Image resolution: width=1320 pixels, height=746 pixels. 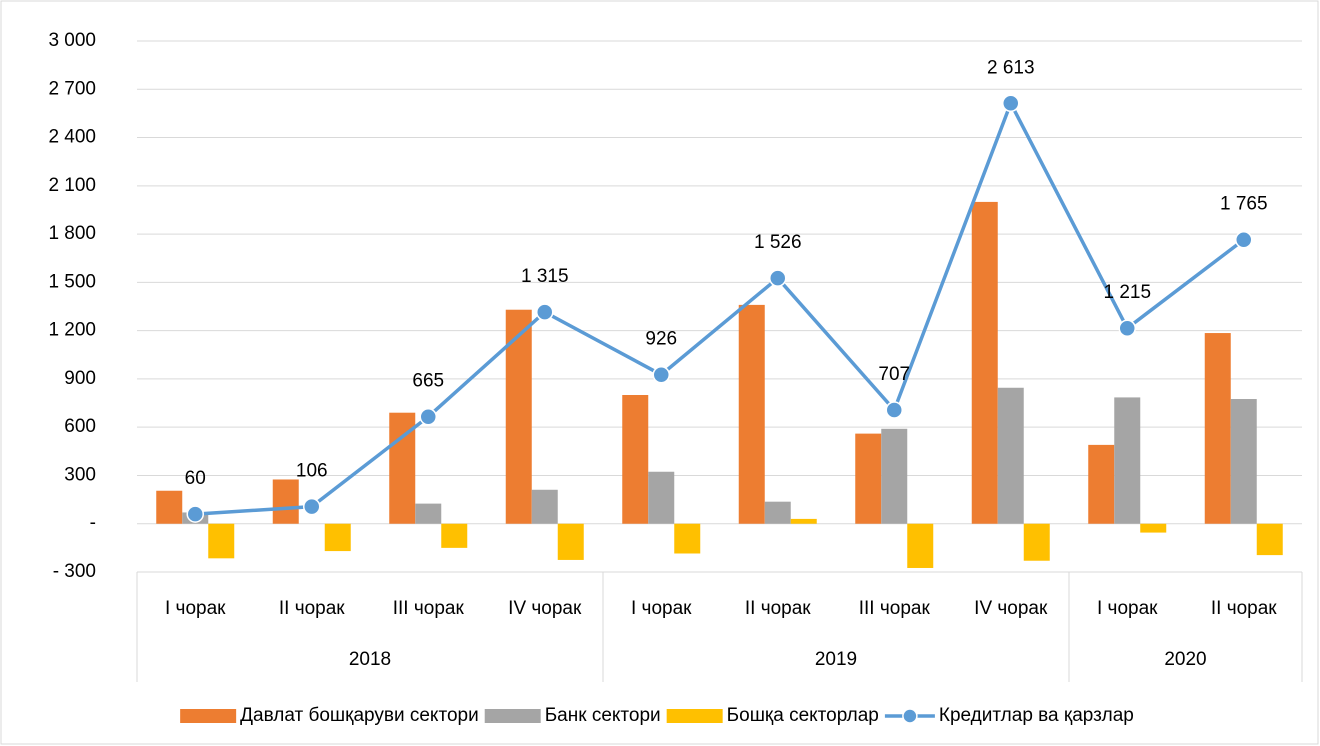 What do you see at coordinates (195, 478) in the screenshot?
I see `data-label: 60` at bounding box center [195, 478].